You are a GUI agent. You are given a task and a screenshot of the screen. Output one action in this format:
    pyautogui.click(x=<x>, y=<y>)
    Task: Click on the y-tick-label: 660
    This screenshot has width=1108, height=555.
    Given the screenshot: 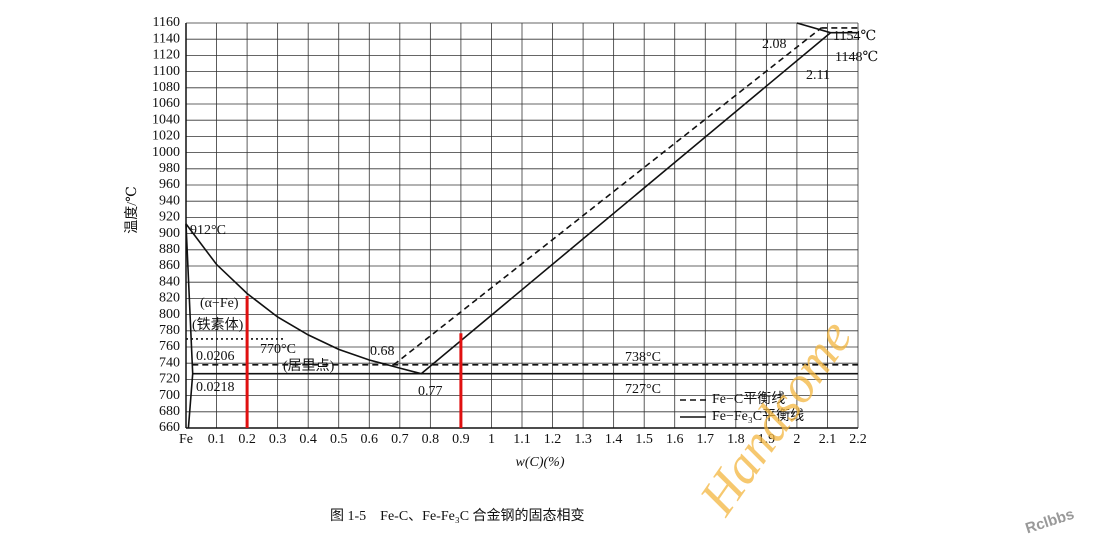 What is the action you would take?
    pyautogui.click(x=169, y=427)
    